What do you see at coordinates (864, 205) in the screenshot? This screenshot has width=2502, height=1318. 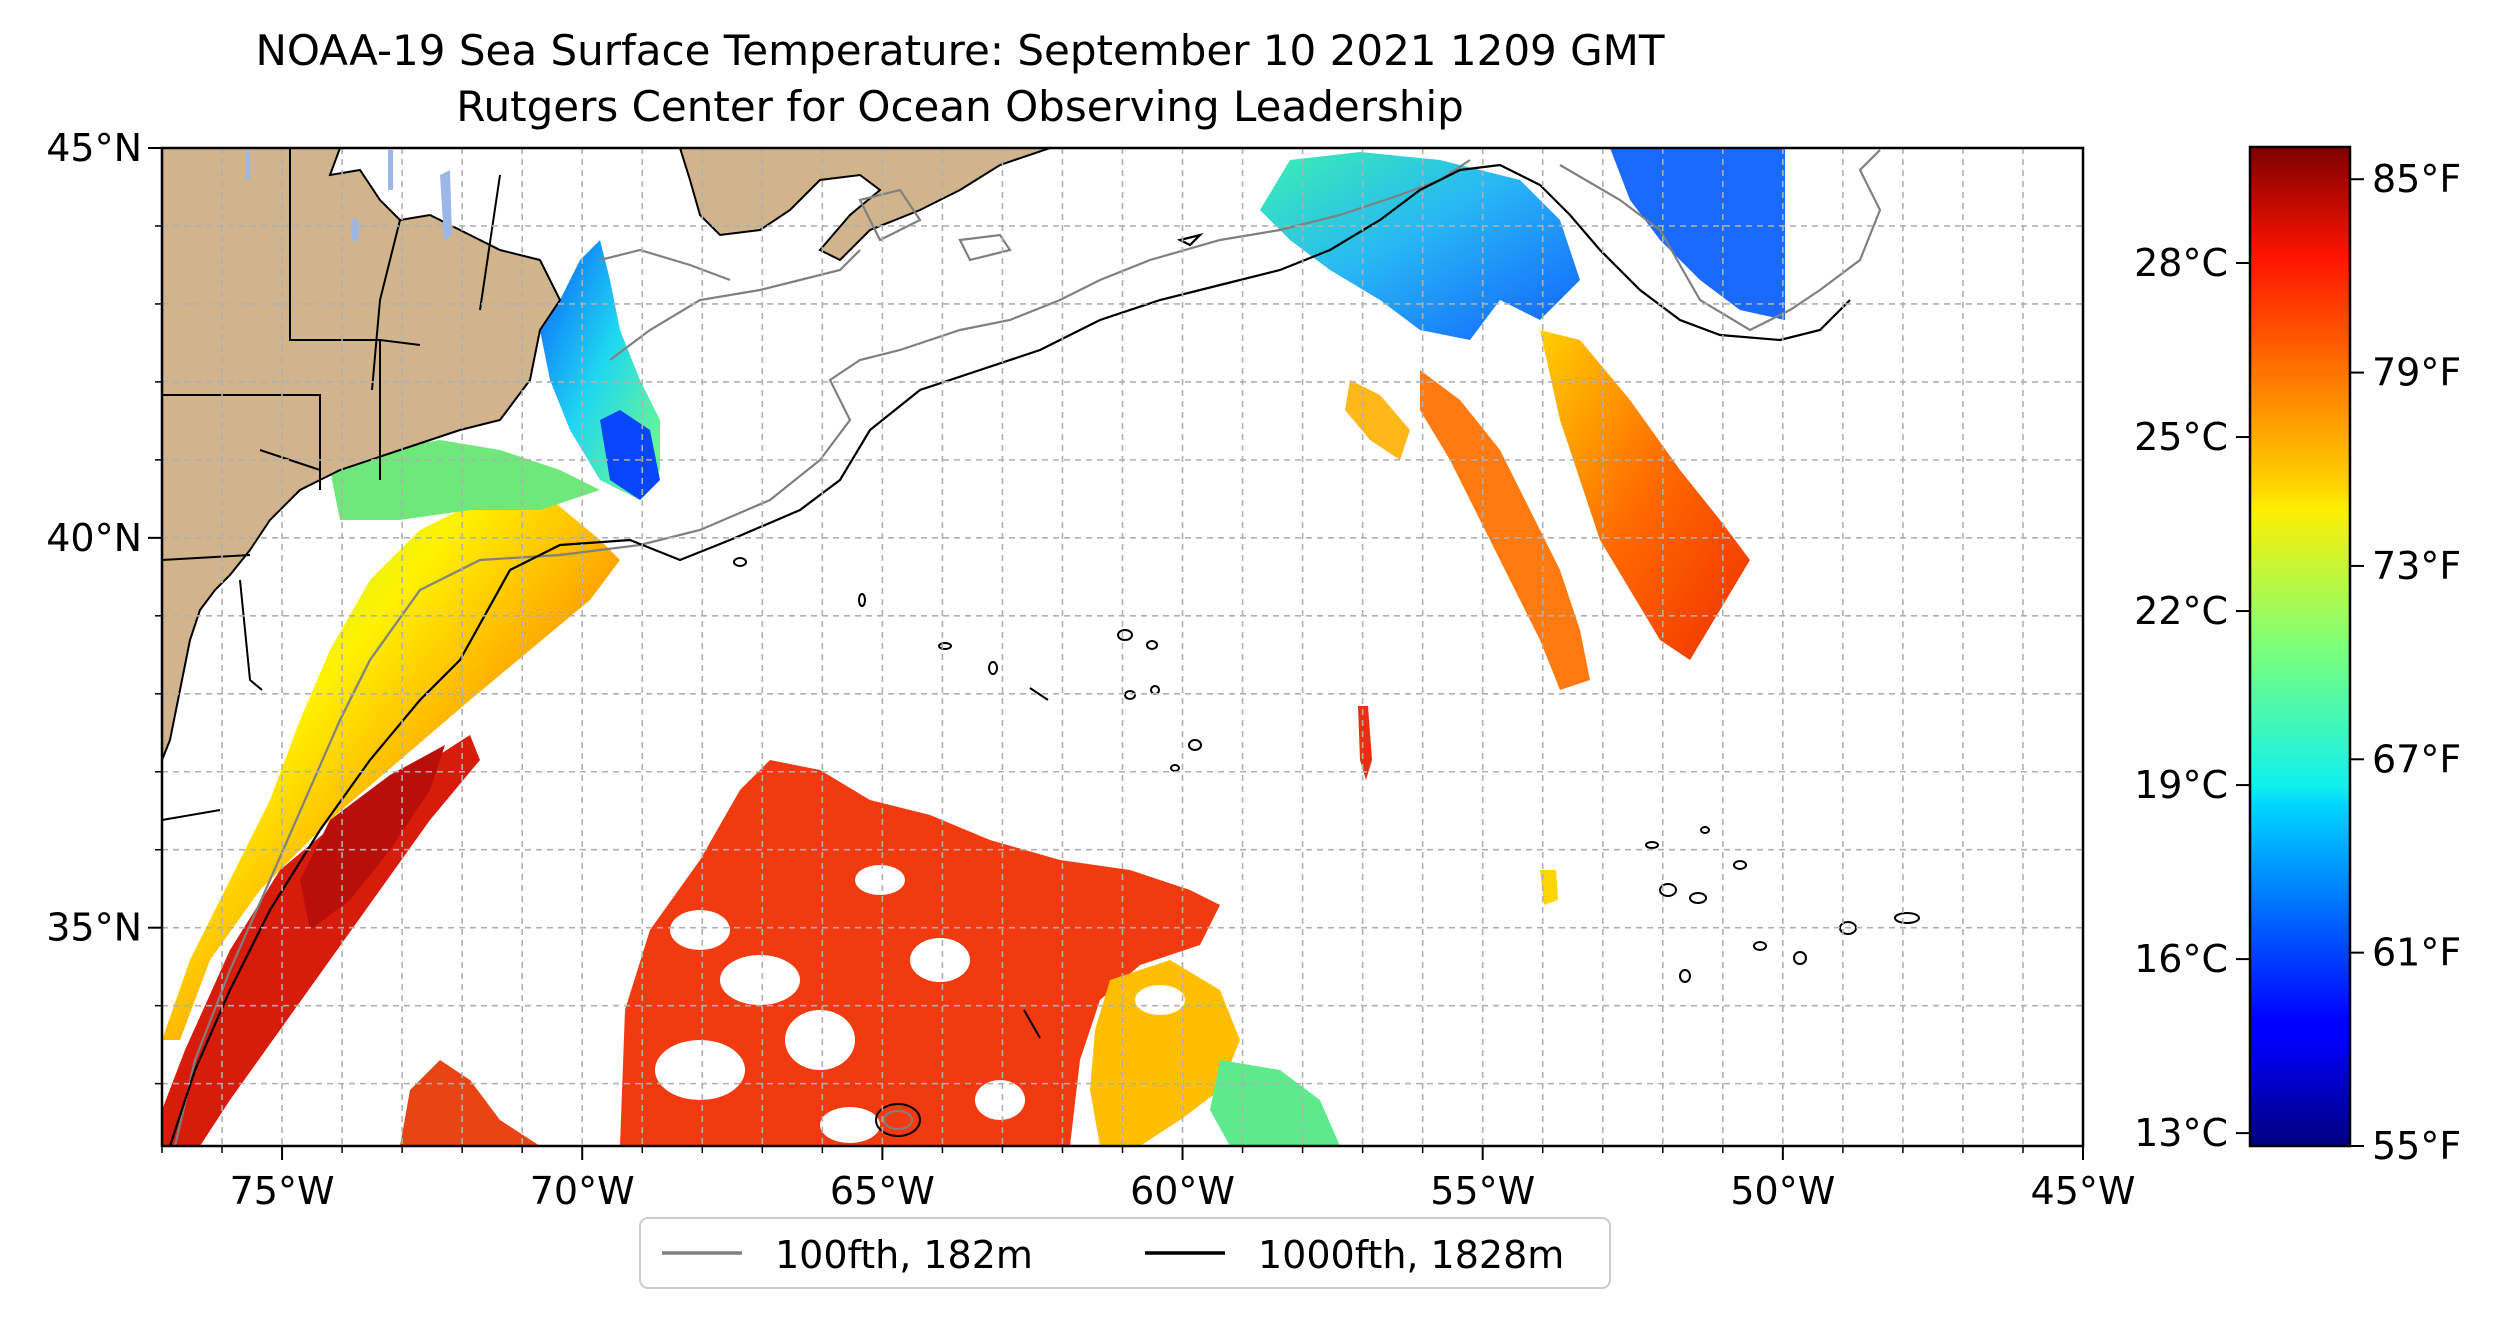 I see `land-nova-scotia` at bounding box center [864, 205].